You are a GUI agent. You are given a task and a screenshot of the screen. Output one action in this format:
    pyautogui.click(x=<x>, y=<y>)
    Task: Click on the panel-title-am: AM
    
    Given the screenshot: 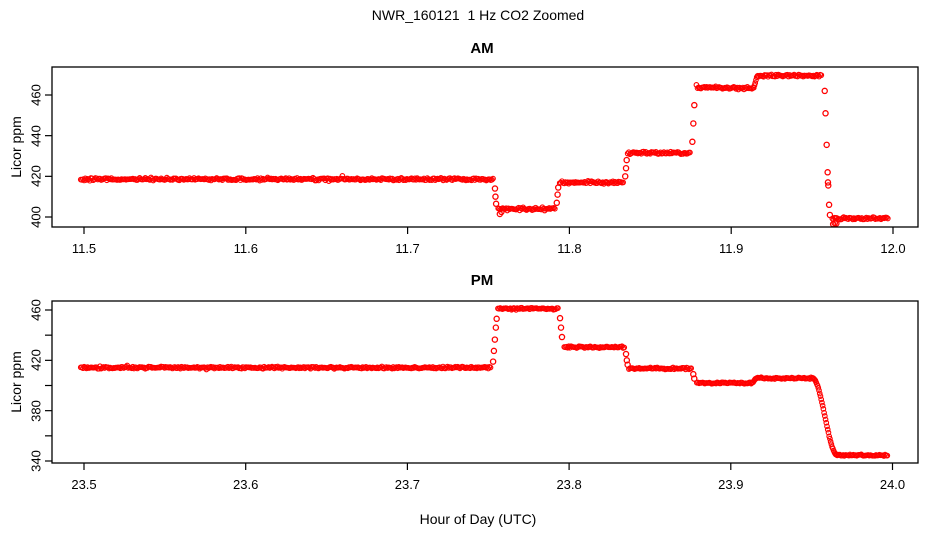 What is the action you would take?
    pyautogui.click(x=482, y=48)
    